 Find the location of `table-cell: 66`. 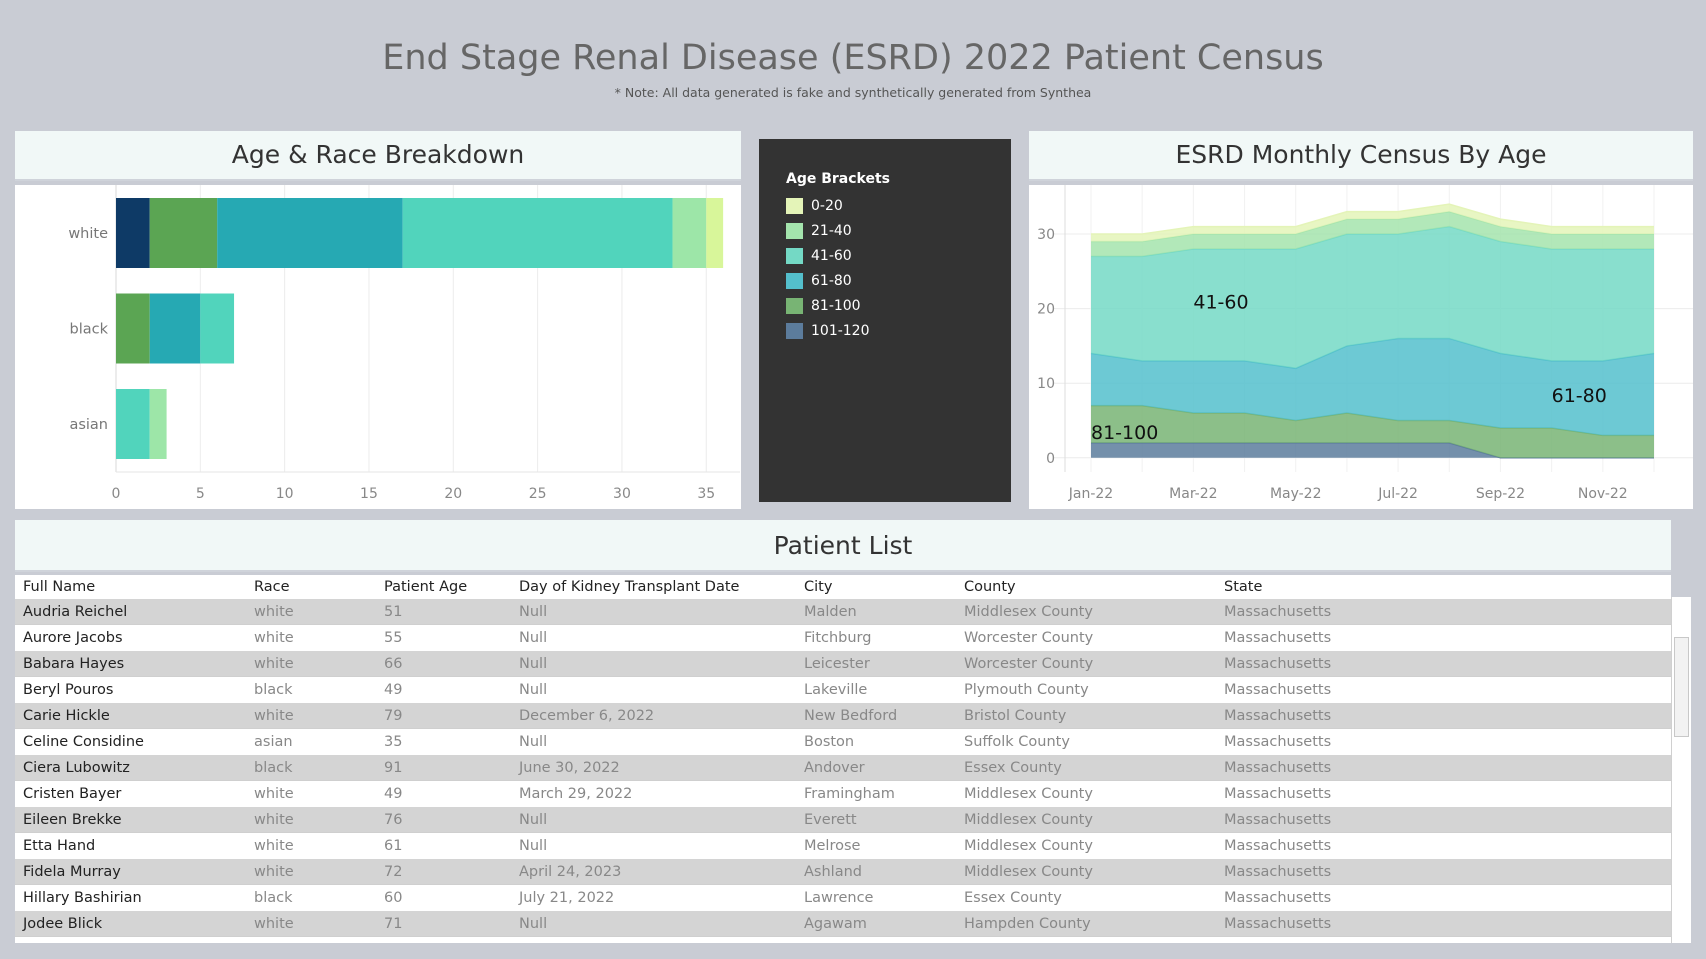

table-cell: 66 is located at coordinates (443, 663).